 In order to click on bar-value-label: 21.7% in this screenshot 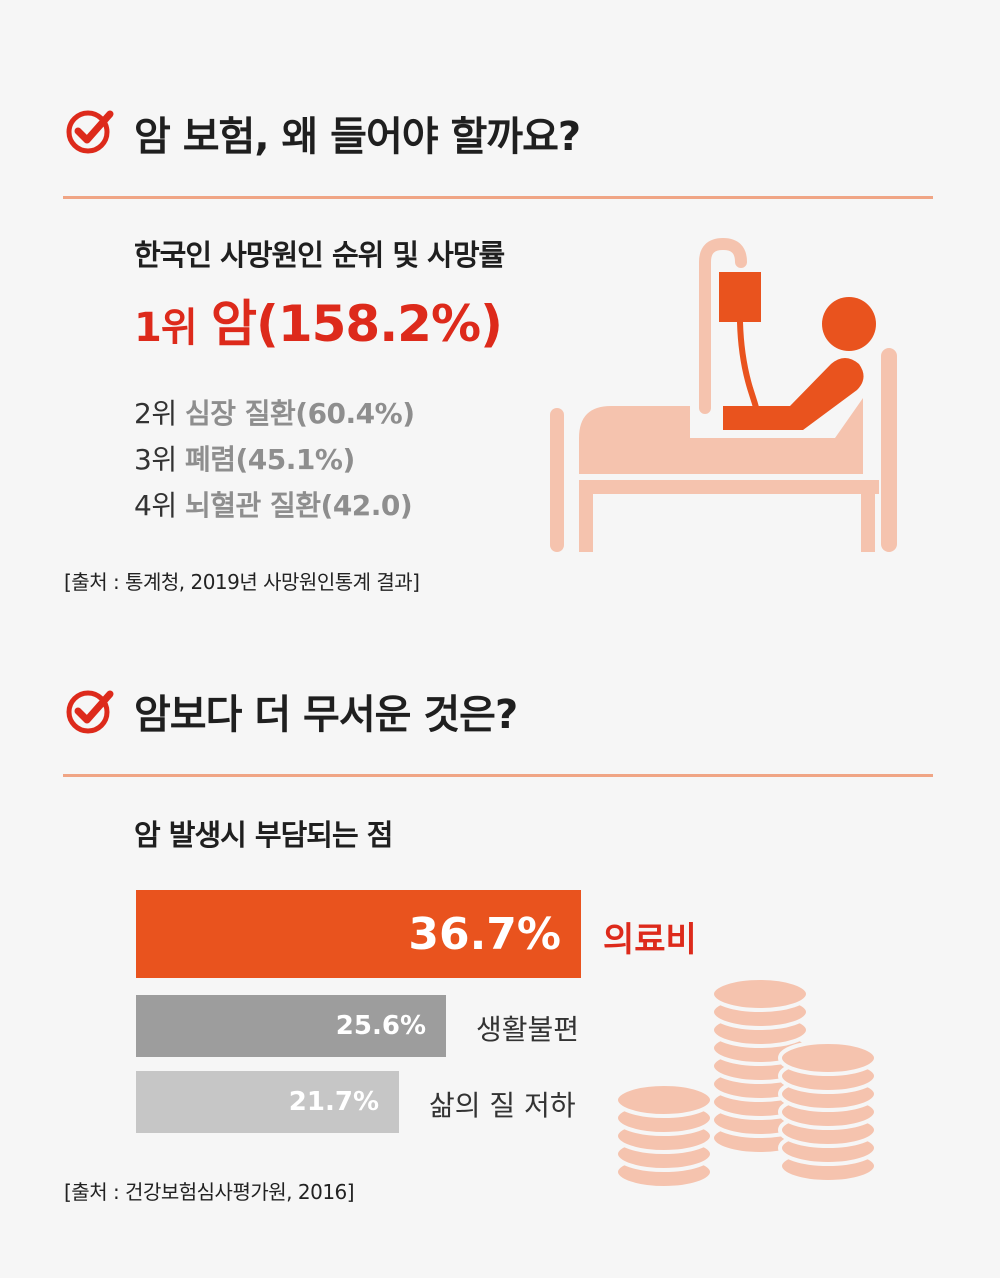, I will do `click(333, 1102)`.